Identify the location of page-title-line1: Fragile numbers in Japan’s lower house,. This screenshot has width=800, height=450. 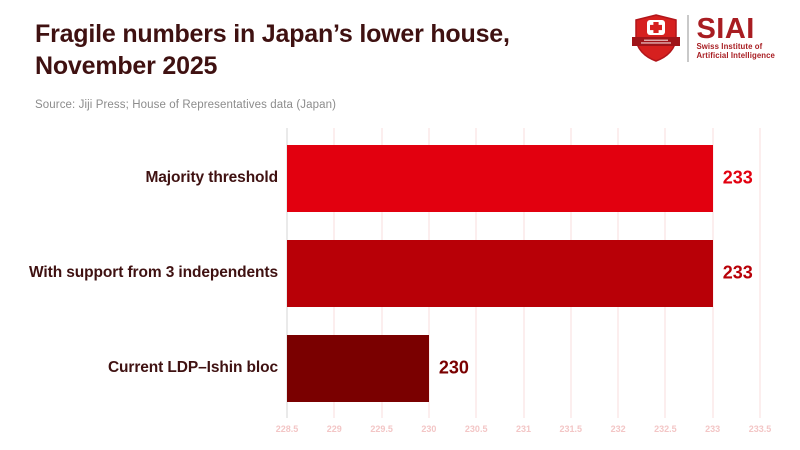
(272, 34).